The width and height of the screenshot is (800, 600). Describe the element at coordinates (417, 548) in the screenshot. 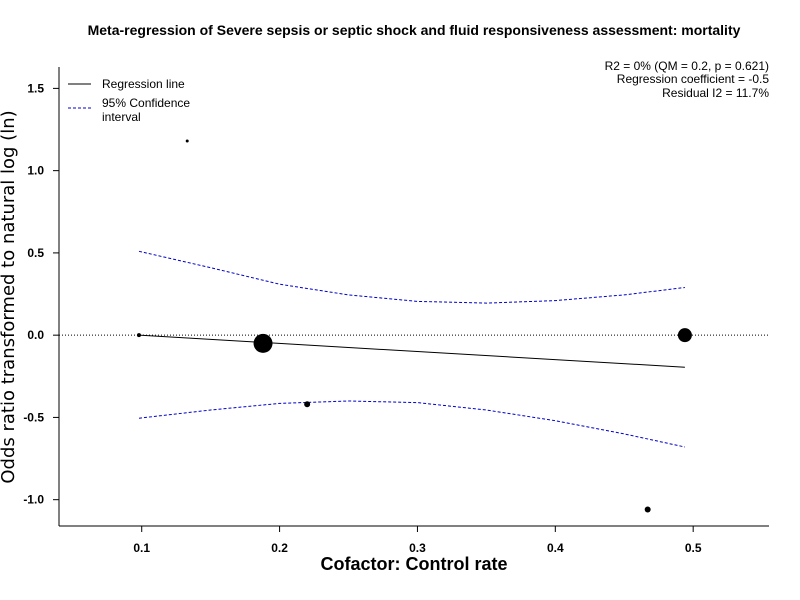

I see `x-tick-label: 0.3` at that location.